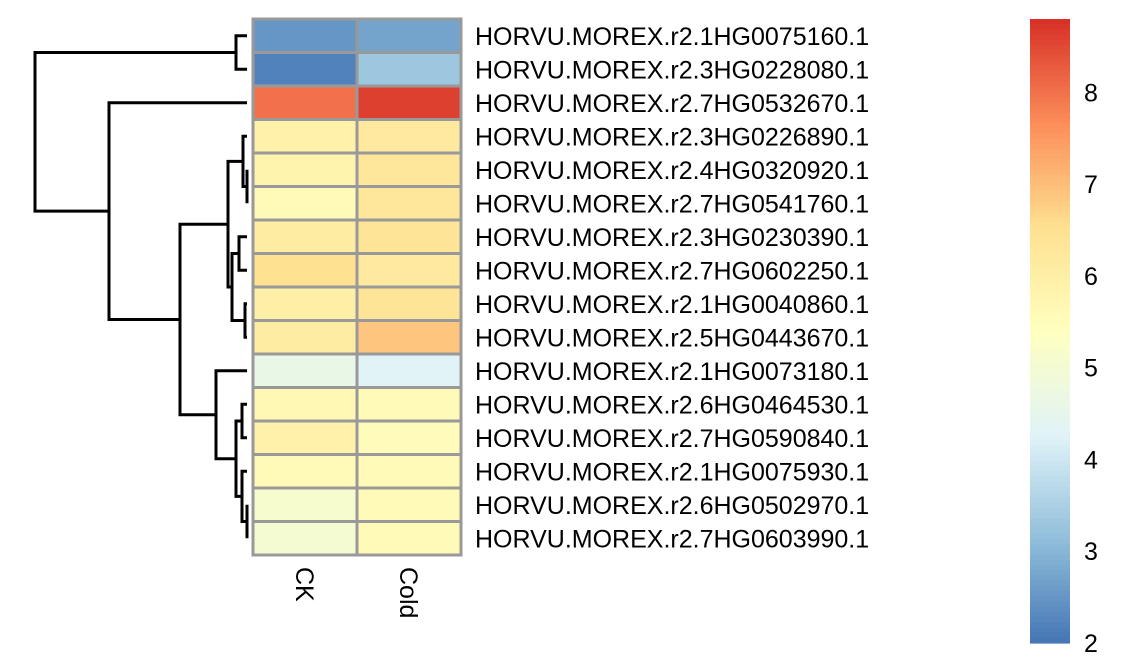 Image resolution: width=1146 pixels, height=663 pixels. I want to click on legend-tick-label: 8, so click(1091, 93).